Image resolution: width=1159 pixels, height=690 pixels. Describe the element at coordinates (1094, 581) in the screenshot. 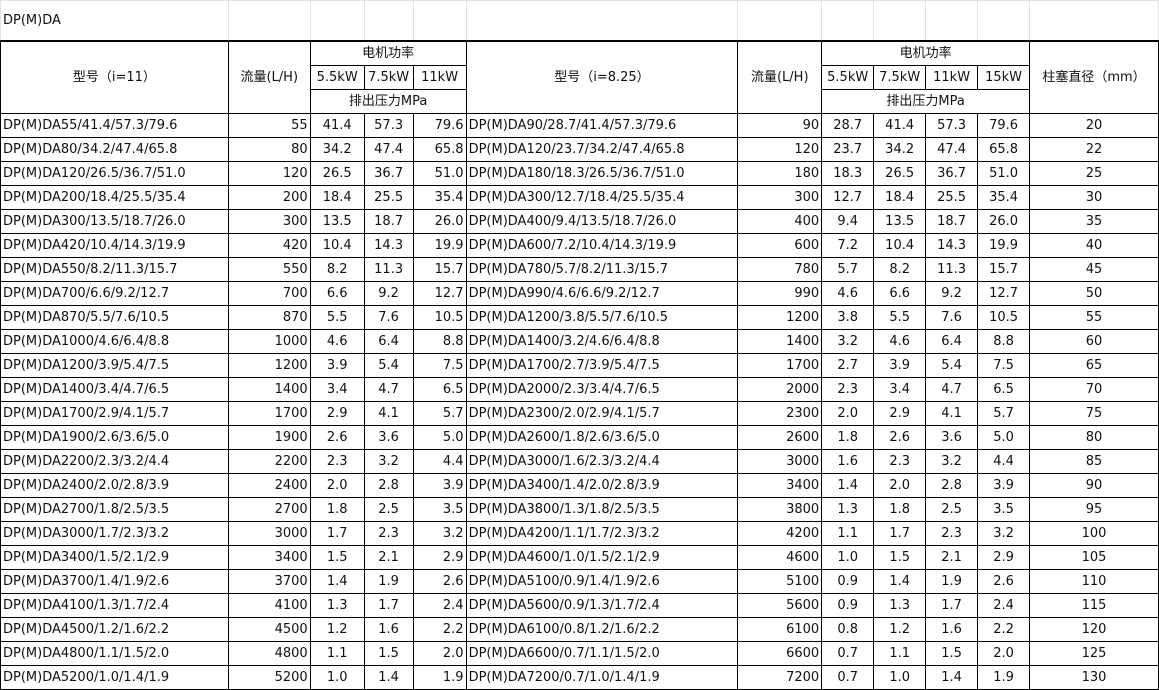

I see `cell-plunger-diameter: 110` at that location.